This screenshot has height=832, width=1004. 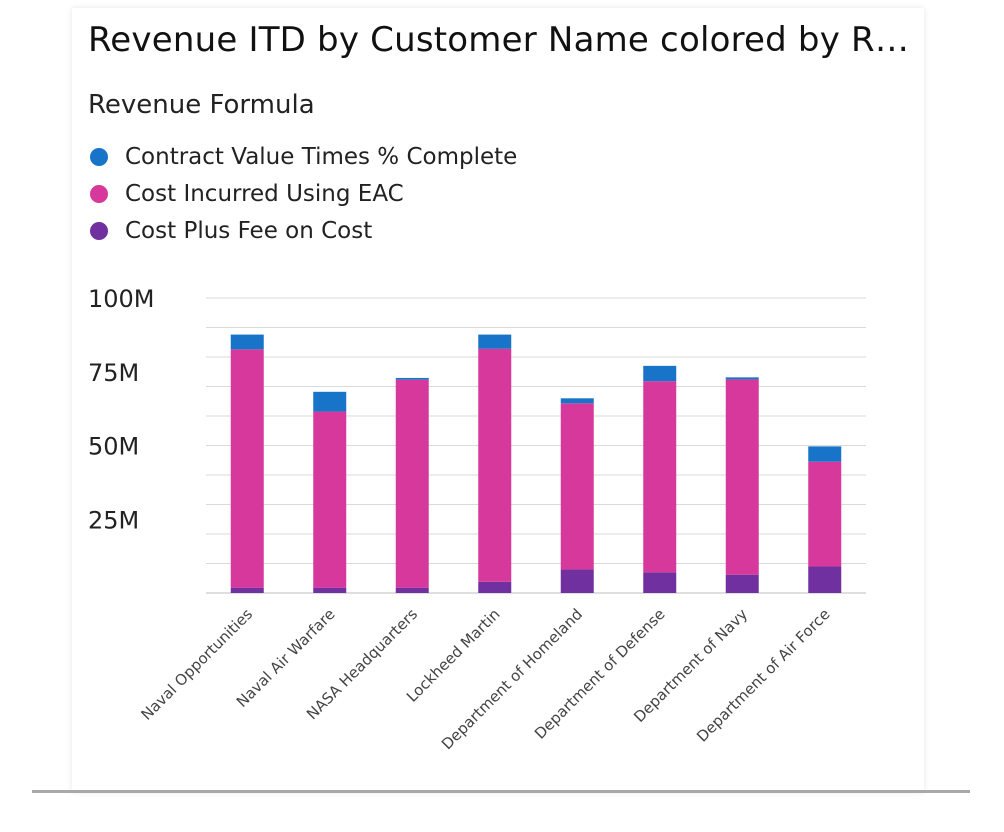 I want to click on legend-item-cost-plus-fee: Cost Plus Fee on Cost, so click(x=303, y=230).